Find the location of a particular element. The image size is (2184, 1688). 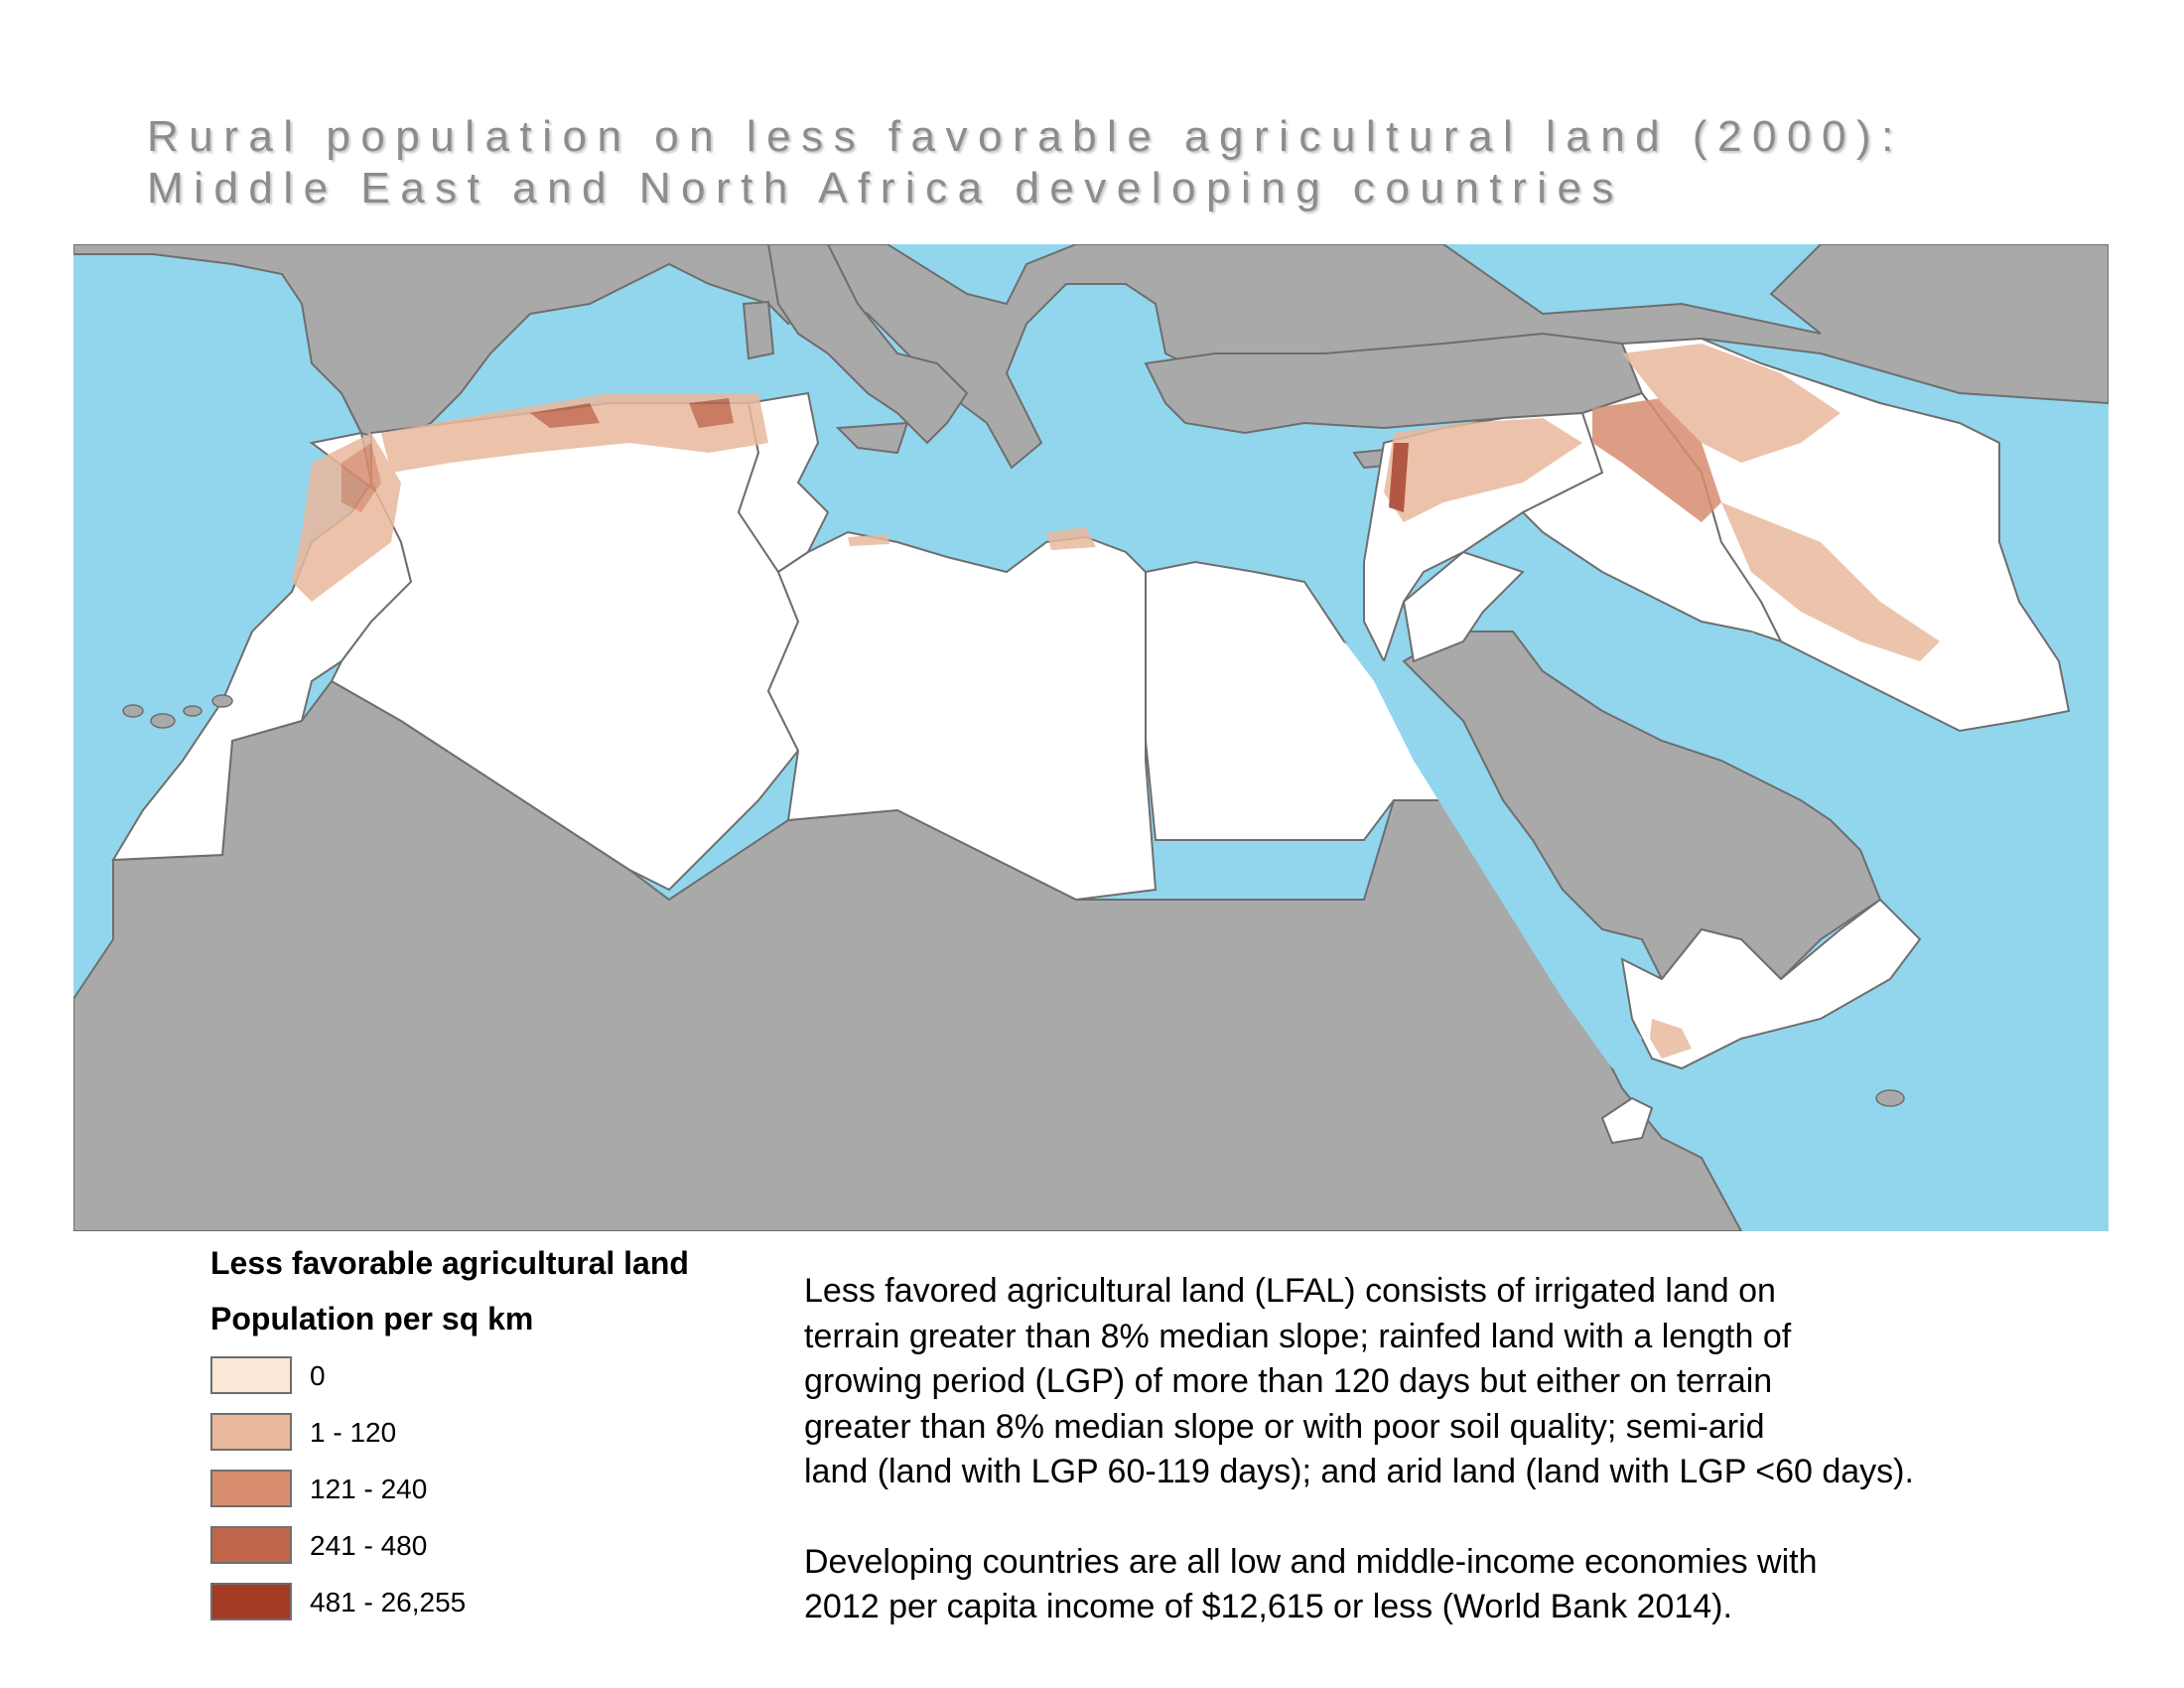

land-sardinia is located at coordinates (758, 330).